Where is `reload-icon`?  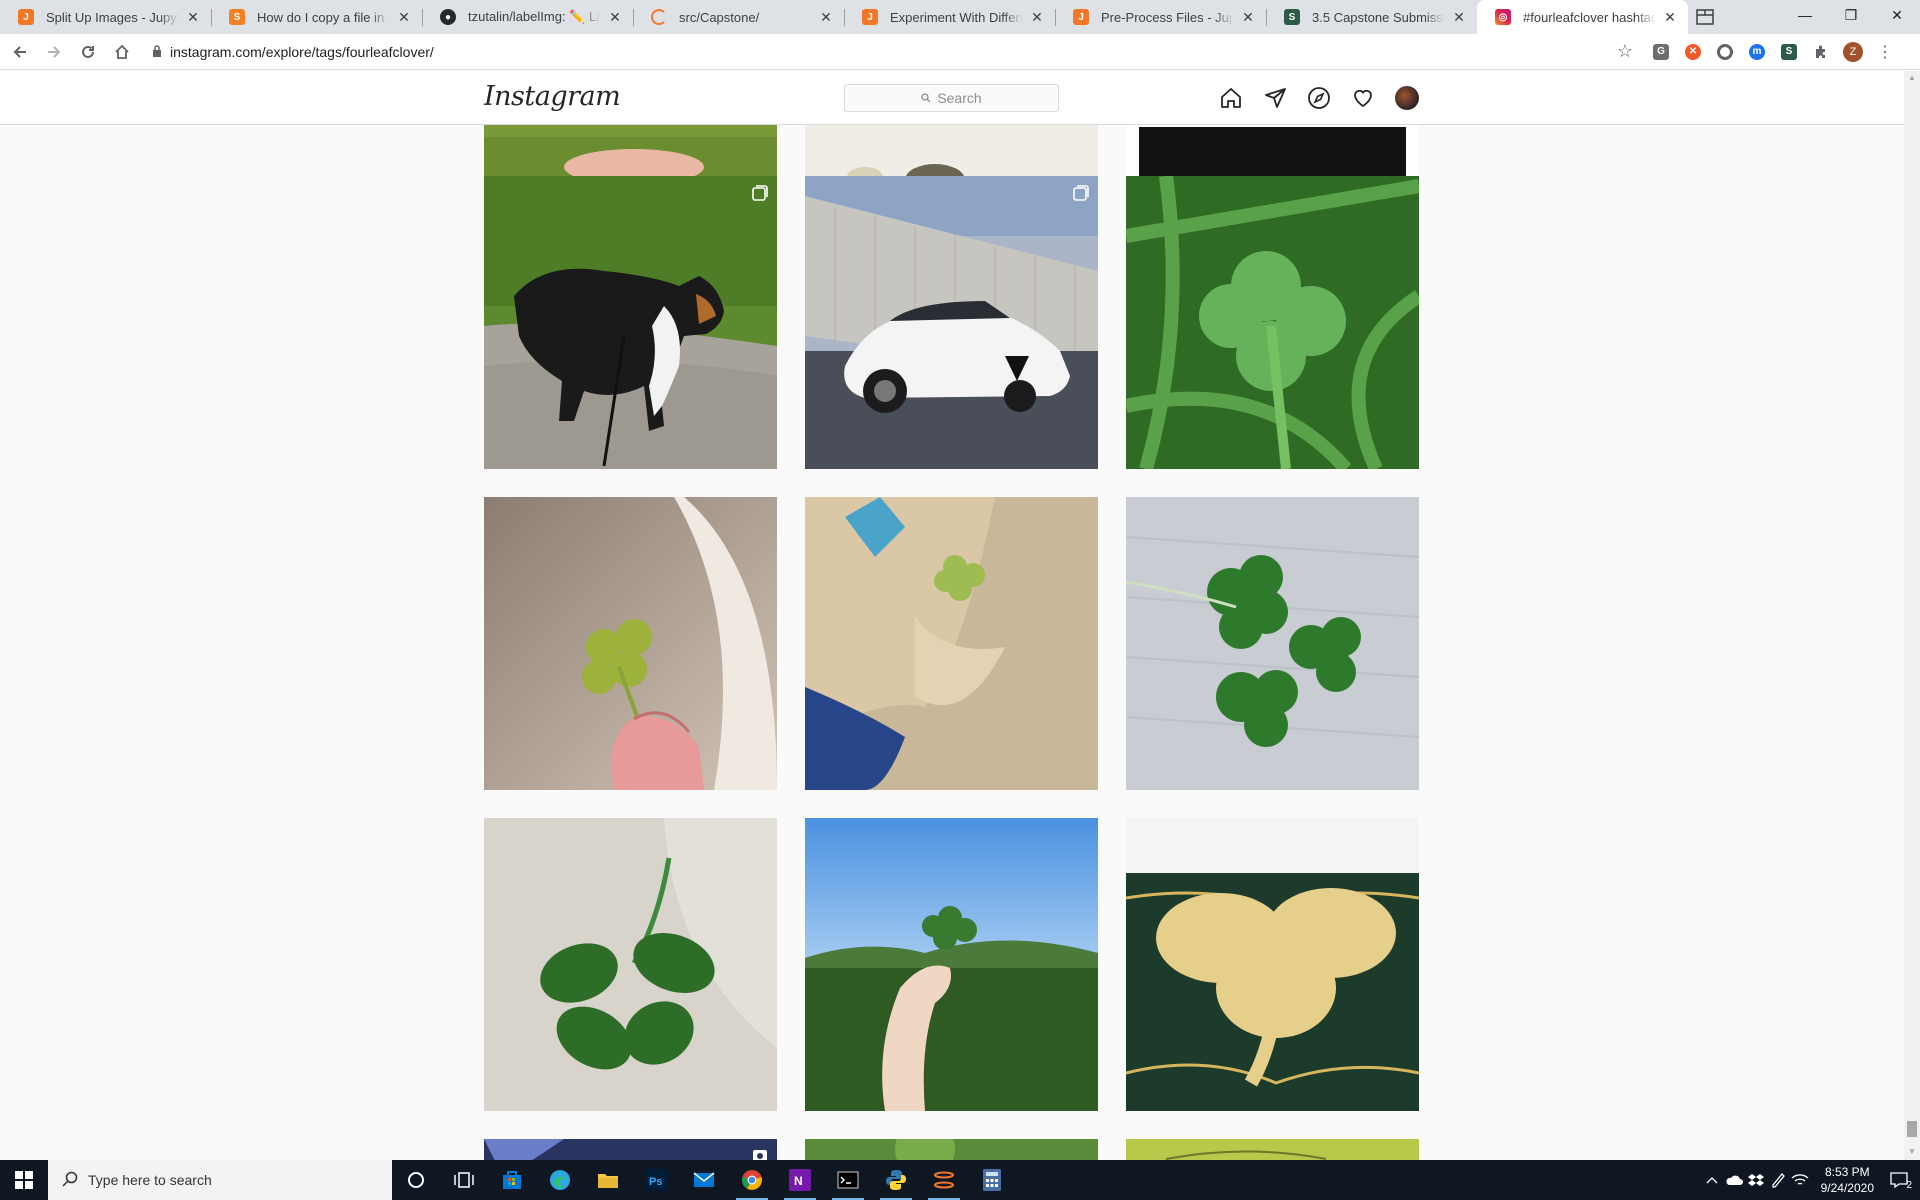 reload-icon is located at coordinates (88, 52).